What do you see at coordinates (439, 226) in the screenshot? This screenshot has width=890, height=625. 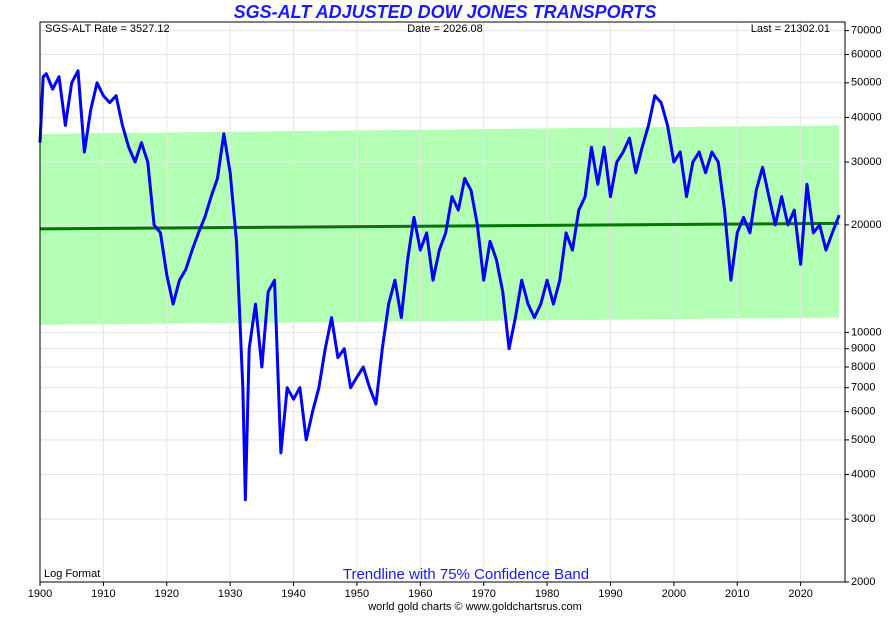 I see `trendline` at bounding box center [439, 226].